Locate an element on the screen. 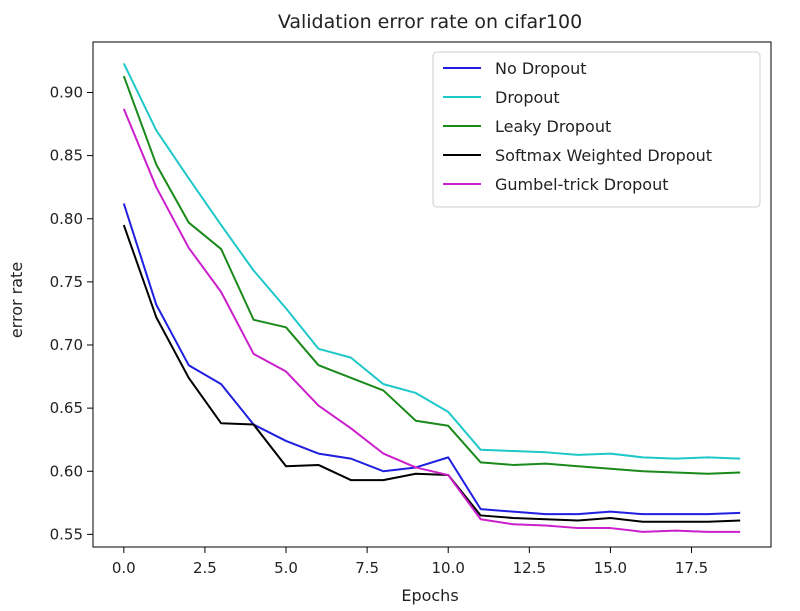 This screenshot has height=611, width=800. chart-title: Validation error rate on cifar100 is located at coordinates (430, 22).